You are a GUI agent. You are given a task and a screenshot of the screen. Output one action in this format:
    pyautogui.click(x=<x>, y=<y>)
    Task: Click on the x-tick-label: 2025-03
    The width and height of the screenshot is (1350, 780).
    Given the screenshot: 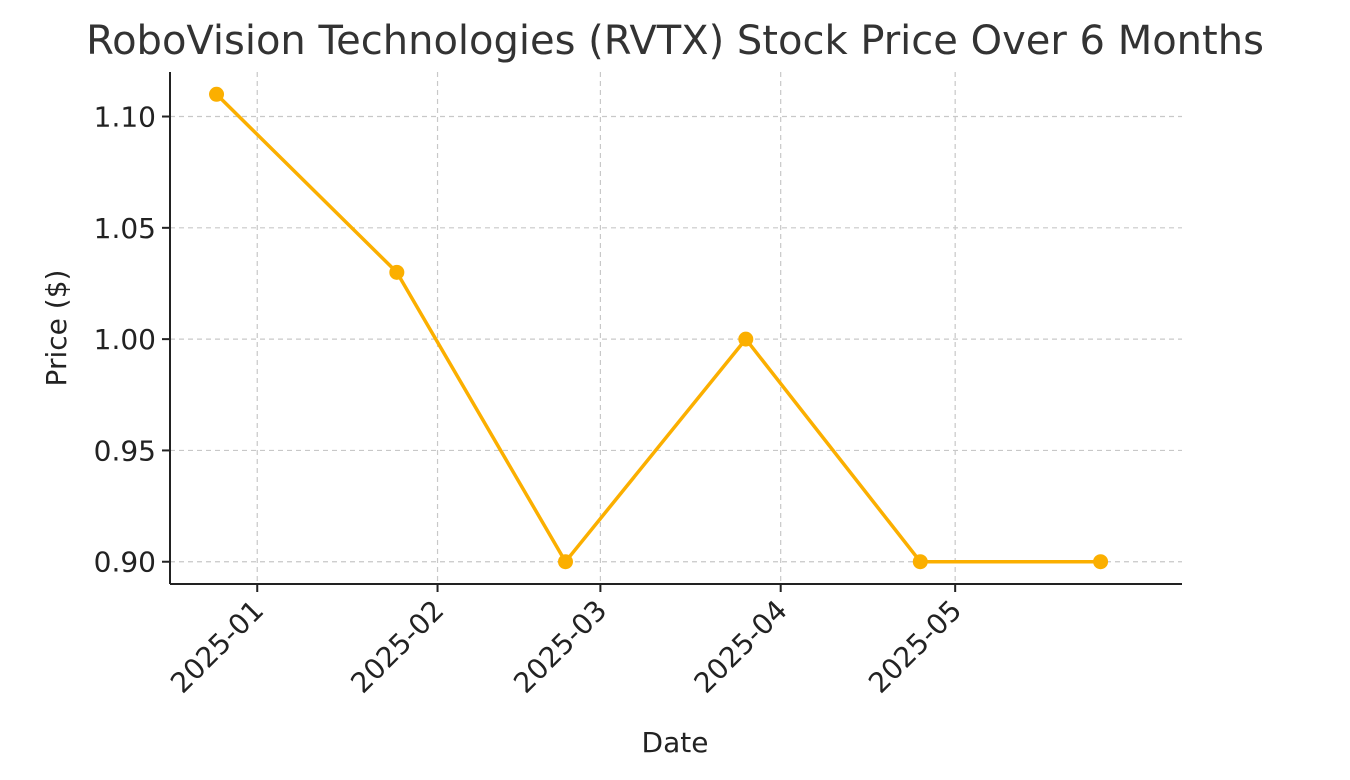 What is the action you would take?
    pyautogui.click(x=560, y=647)
    